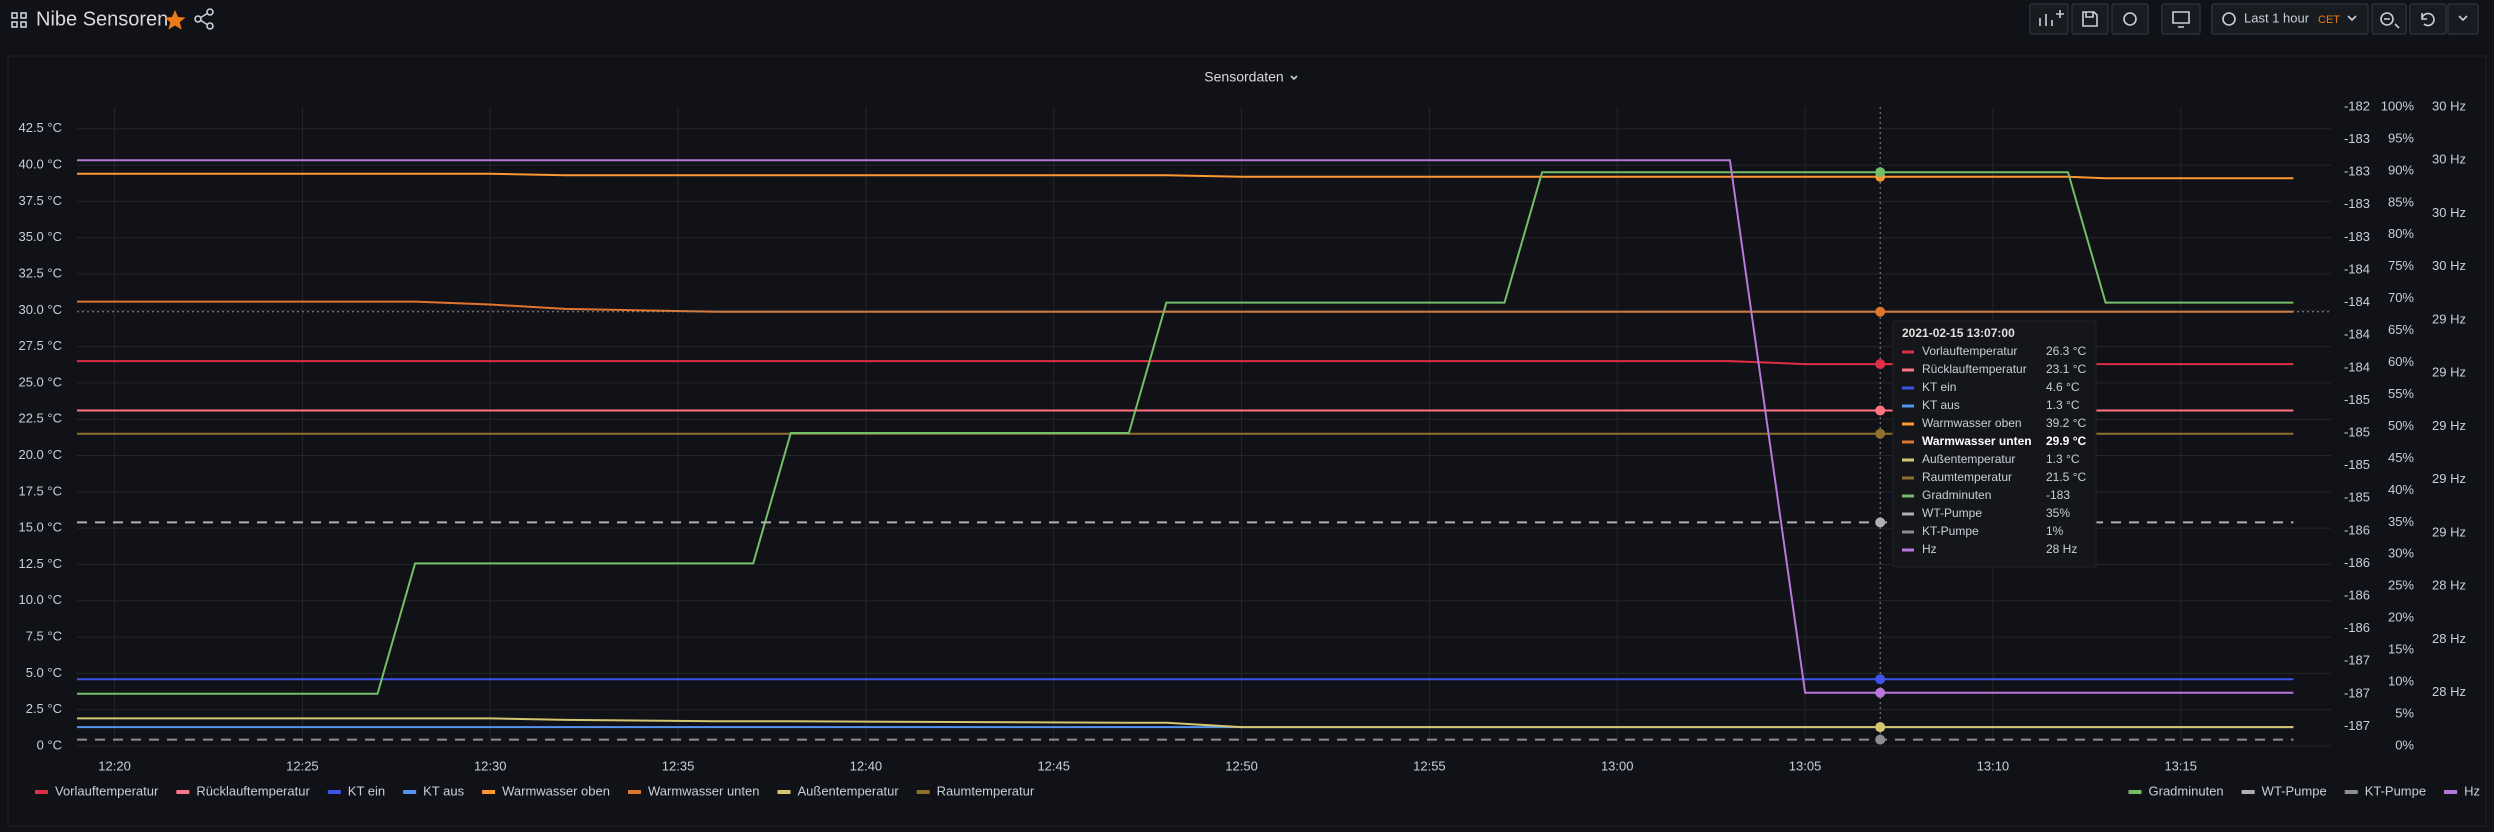 This screenshot has width=2494, height=832. I want to click on y-tick-label: 30.0 °C, so click(40, 309).